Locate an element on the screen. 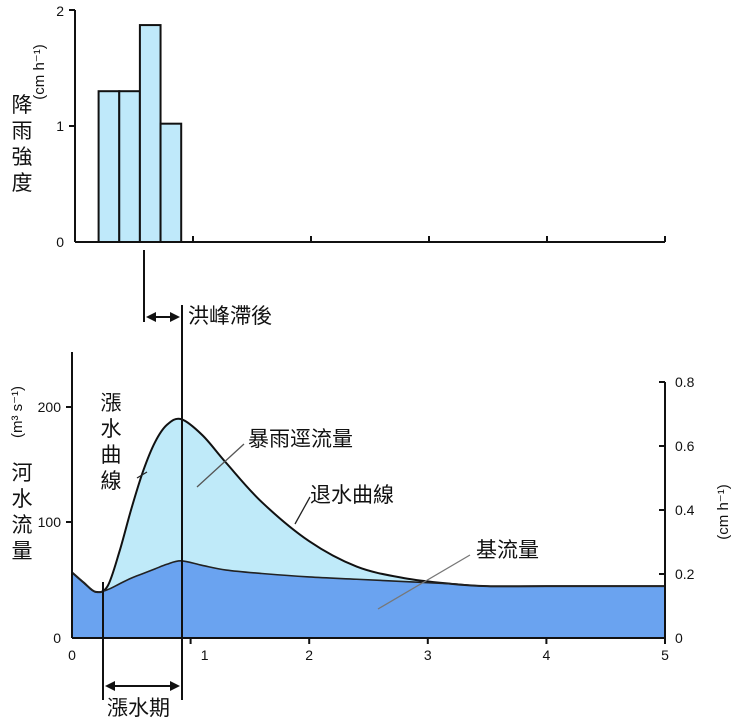  time-x-tick-label: 3 is located at coordinates (428, 655).